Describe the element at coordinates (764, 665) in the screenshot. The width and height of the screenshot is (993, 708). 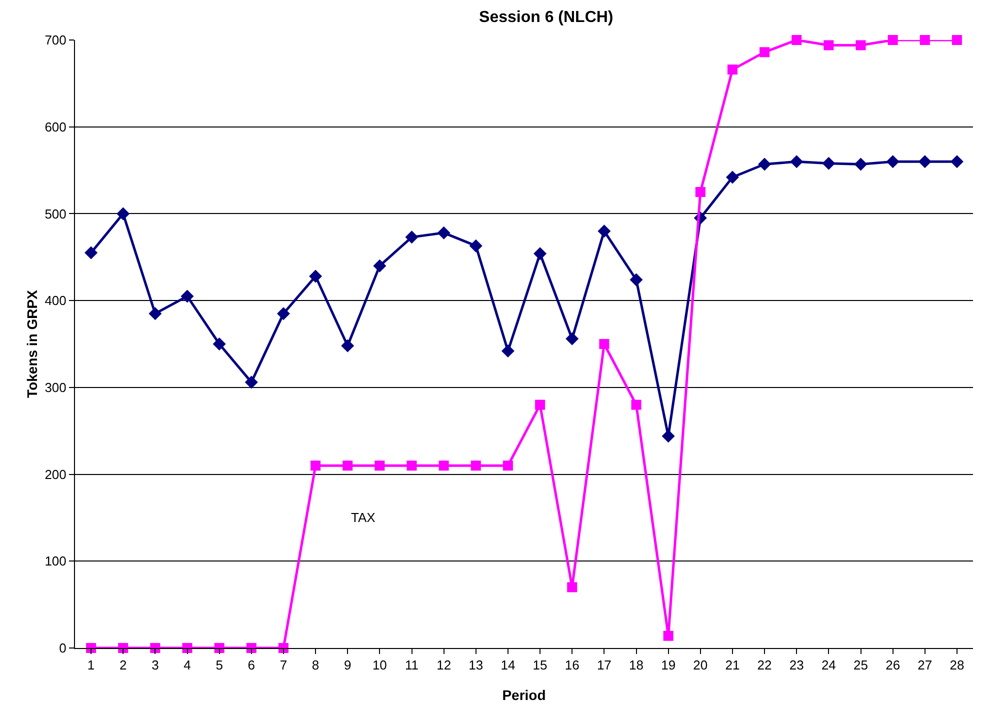
I see `x-tick-label: 22` at that location.